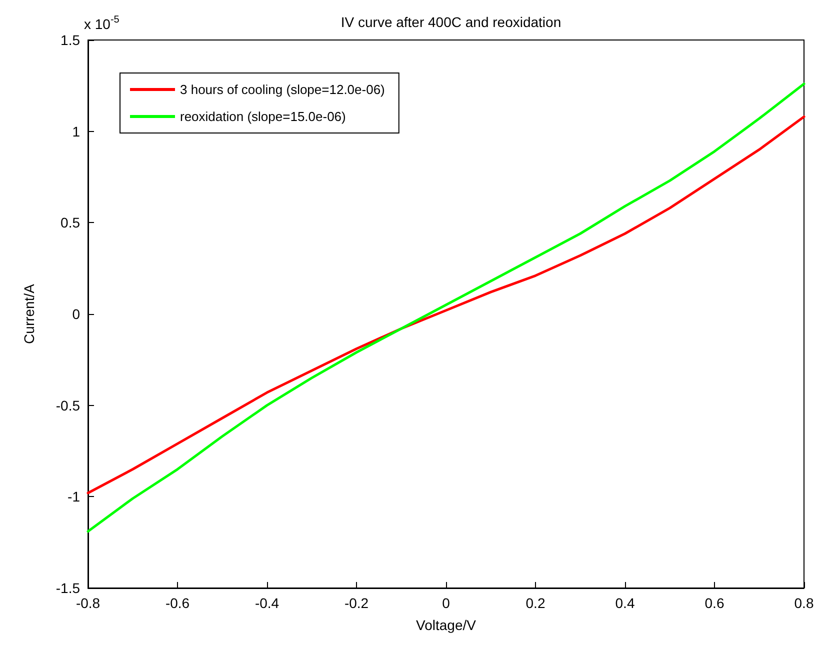 This screenshot has width=819, height=648. What do you see at coordinates (76, 314) in the screenshot?
I see `y-tick-label: 0` at bounding box center [76, 314].